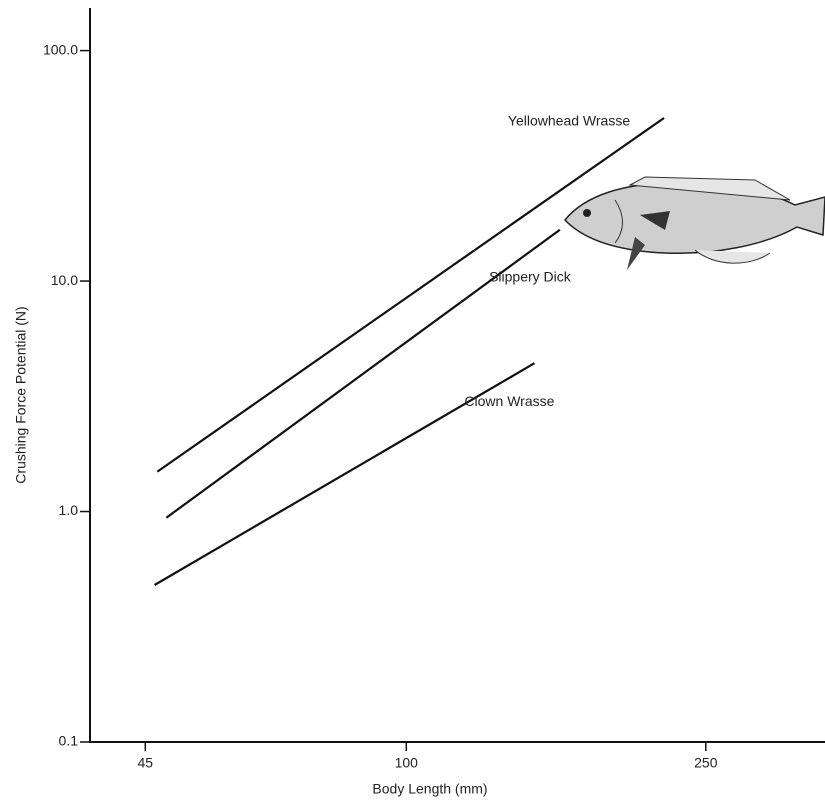 The height and width of the screenshot is (803, 825). What do you see at coordinates (64, 280) in the screenshot?
I see `y-tick-label: 10.0` at bounding box center [64, 280].